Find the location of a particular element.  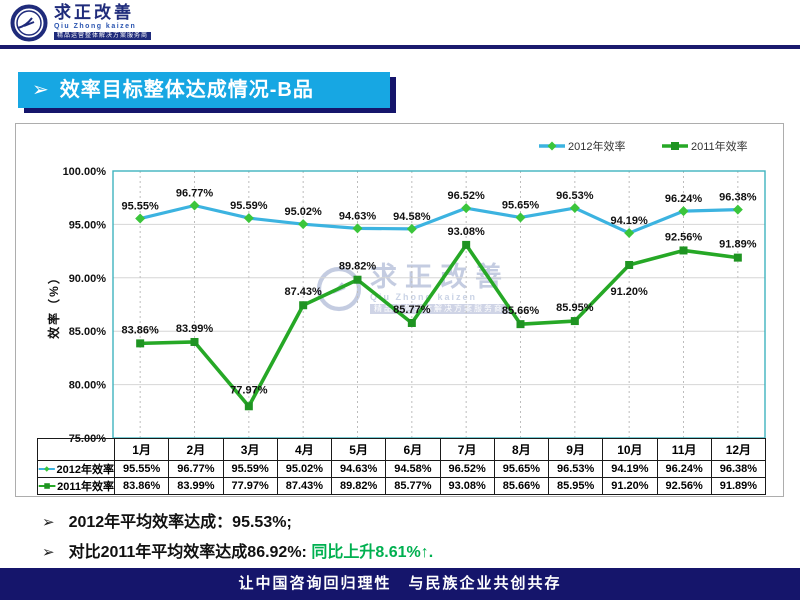

data-label: 89.82% is located at coordinates (358, 267).